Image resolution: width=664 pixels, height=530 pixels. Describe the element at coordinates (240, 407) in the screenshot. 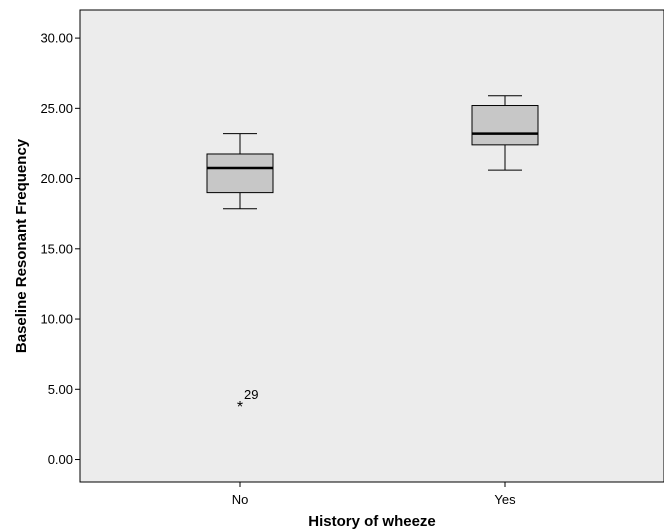

I see `outlier-marker: *` at that location.